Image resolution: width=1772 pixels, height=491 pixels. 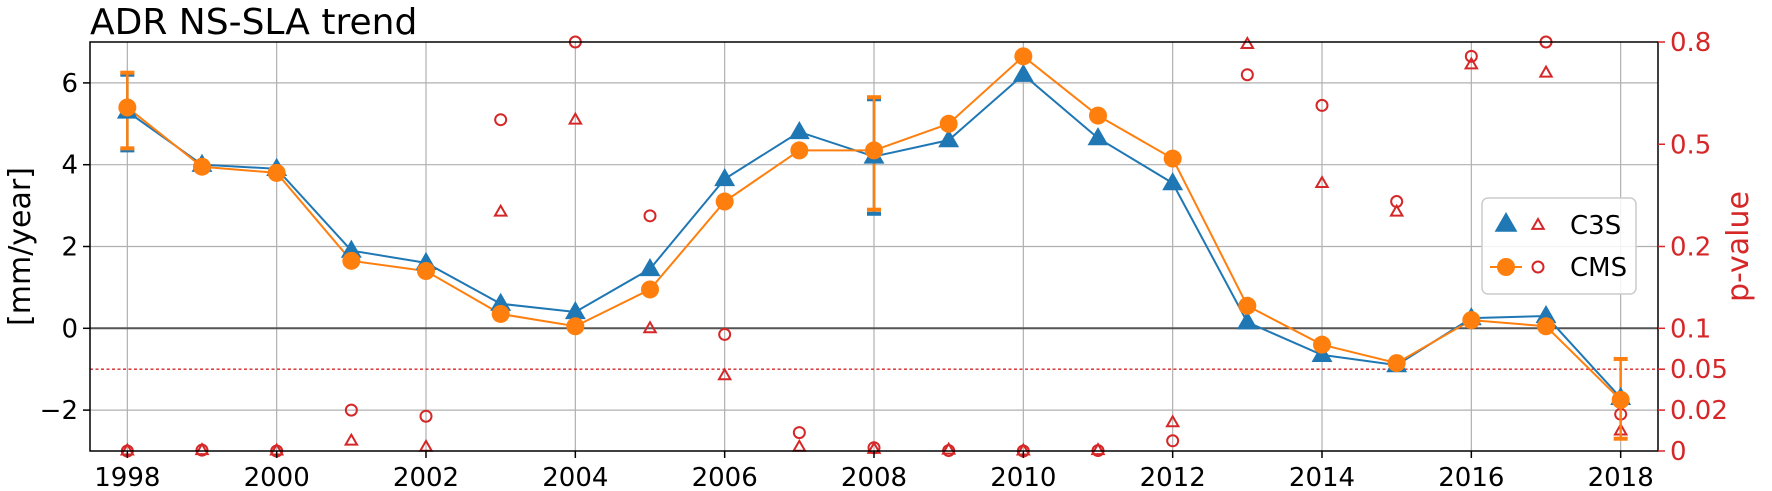 What do you see at coordinates (1699, 411) in the screenshot?
I see `y2-tick-label: 0.02` at bounding box center [1699, 411].